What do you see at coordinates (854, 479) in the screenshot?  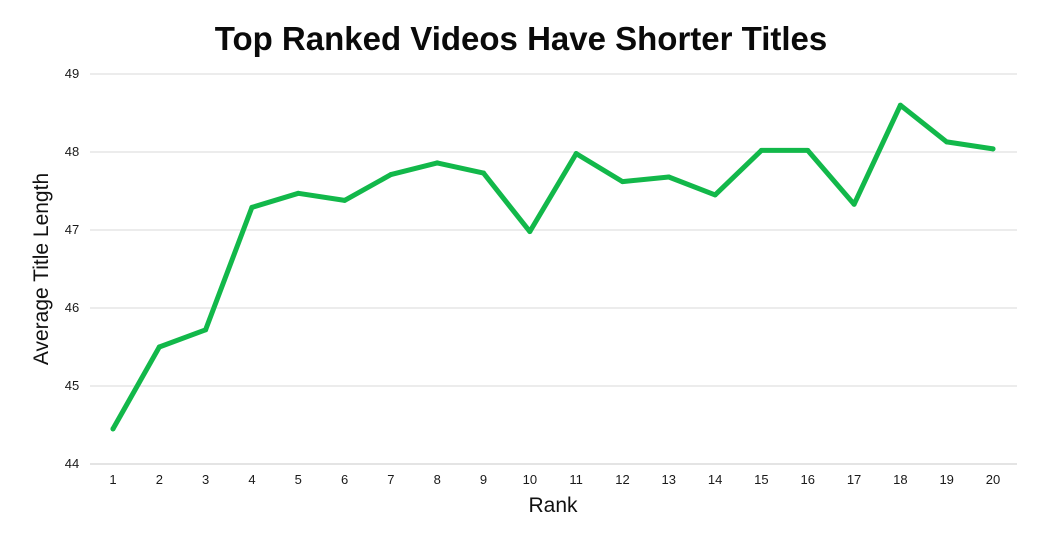 I see `x-tick-label: 17` at bounding box center [854, 479].